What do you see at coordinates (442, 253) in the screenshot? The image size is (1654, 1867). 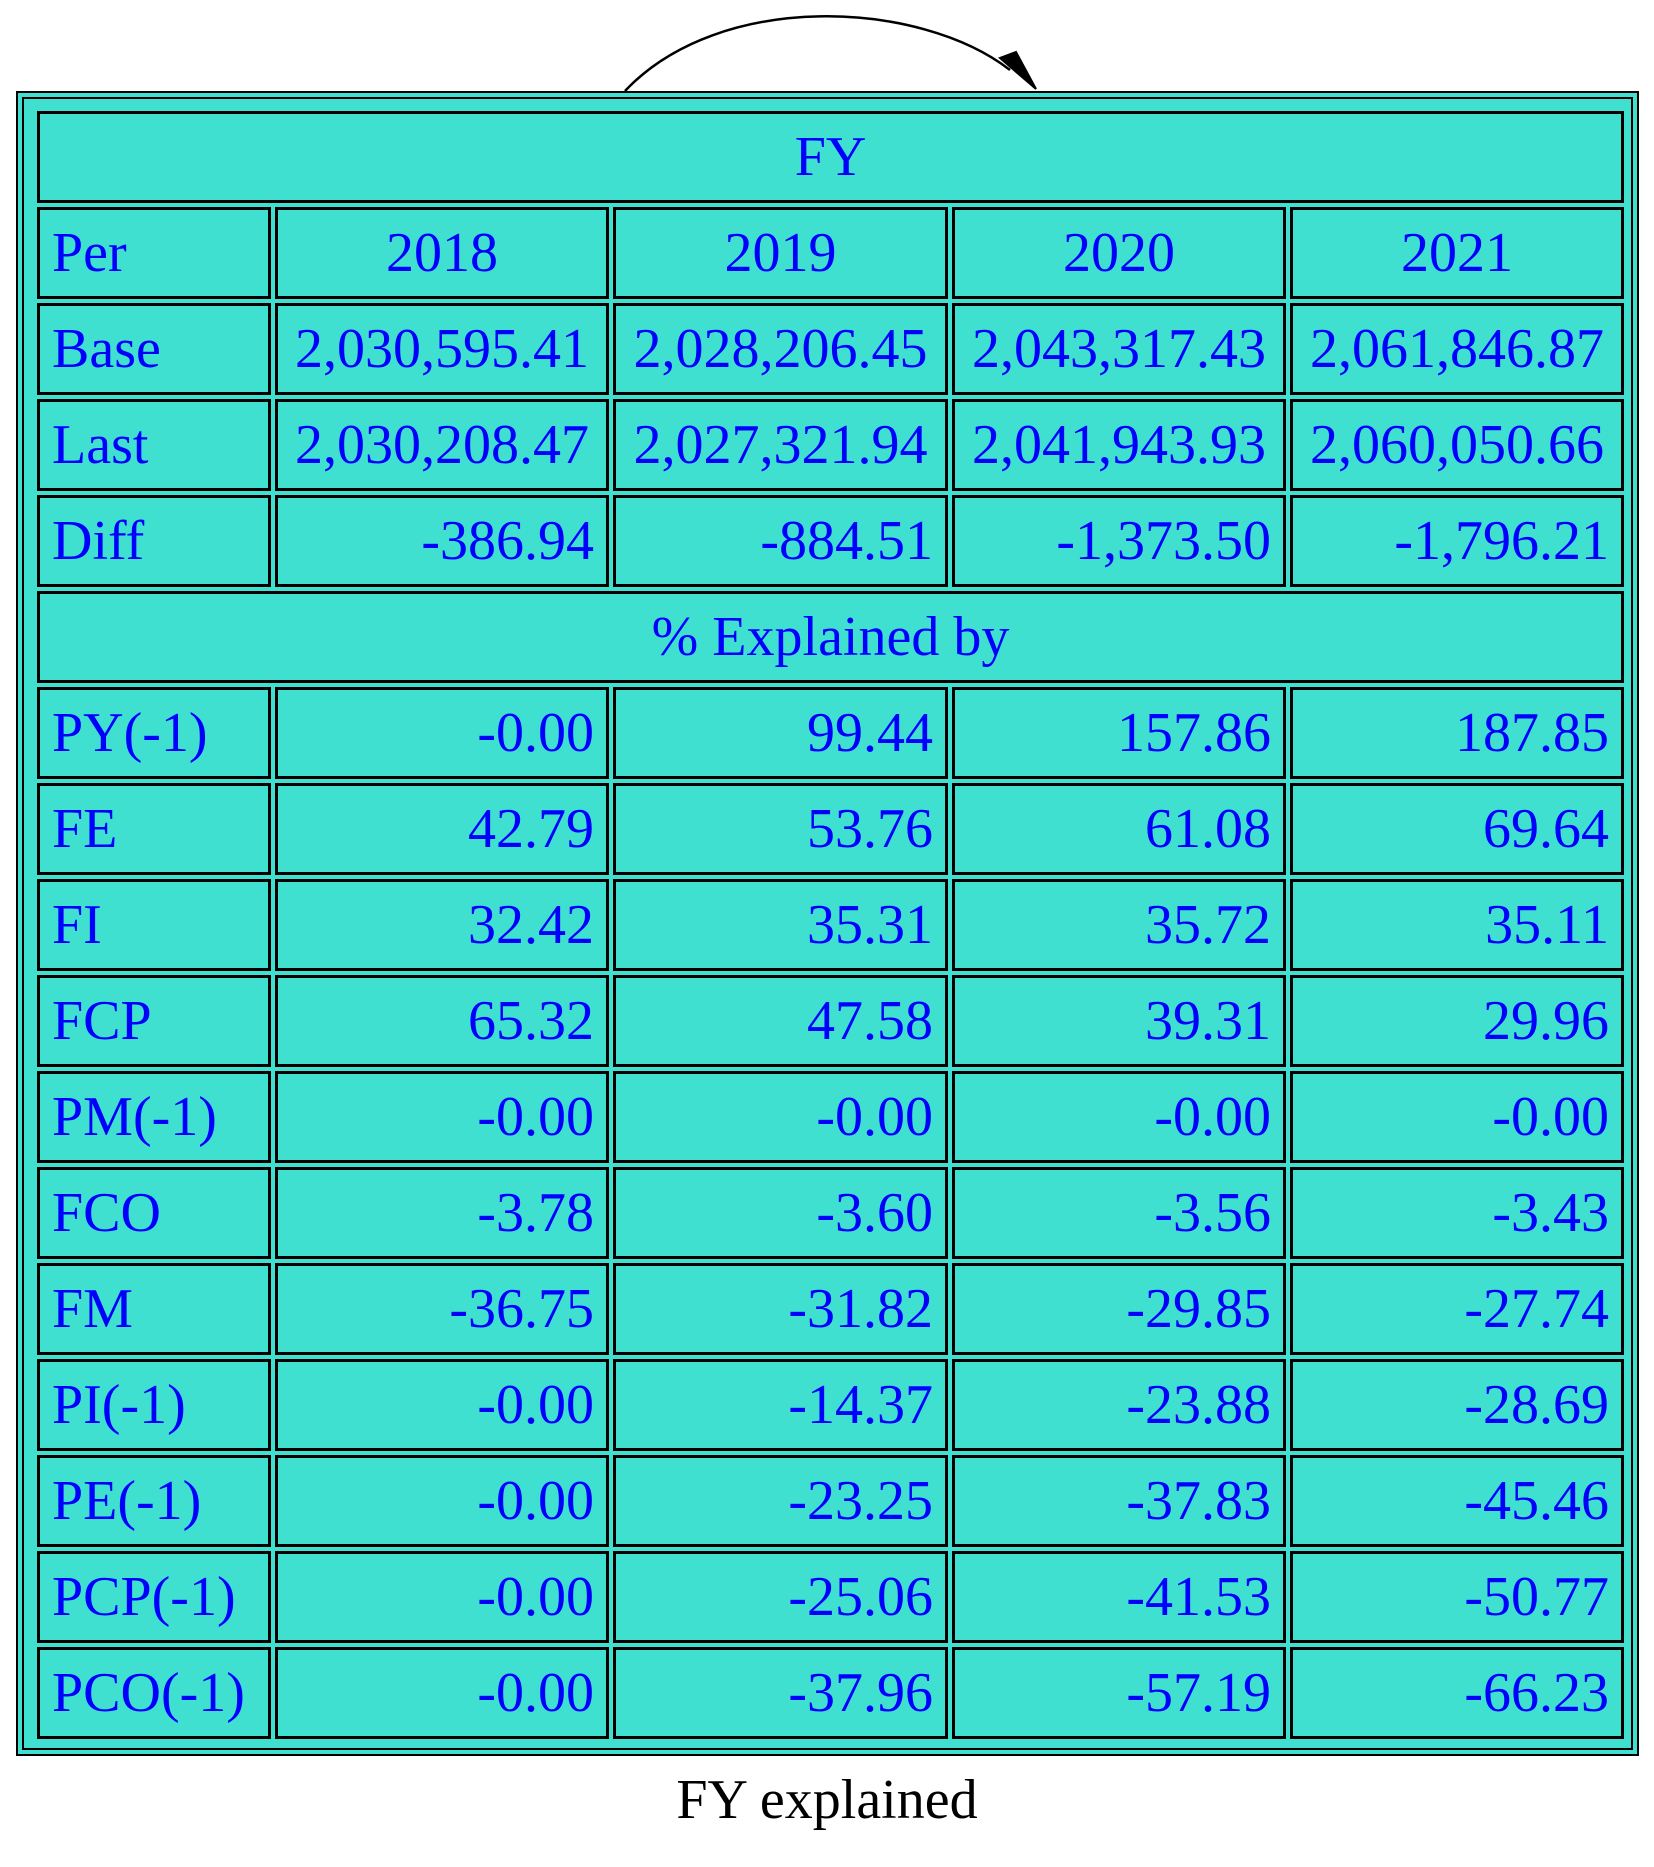 I see `year-header-2018: 2018` at bounding box center [442, 253].